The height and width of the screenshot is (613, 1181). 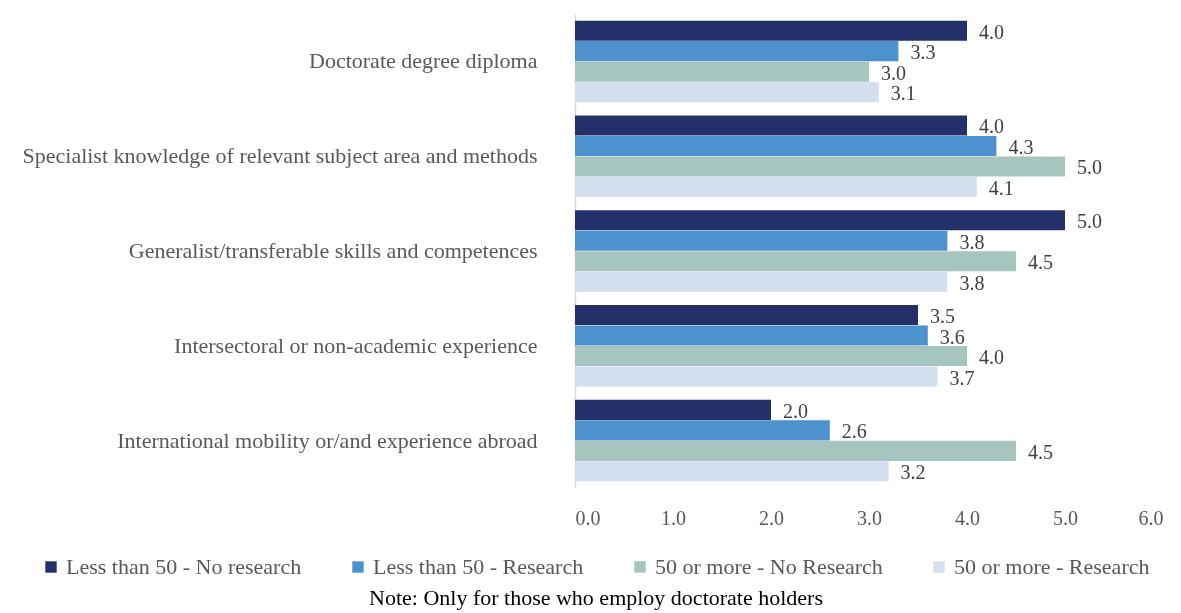 What do you see at coordinates (952, 336) in the screenshot?
I see `data-label: 3.6` at bounding box center [952, 336].